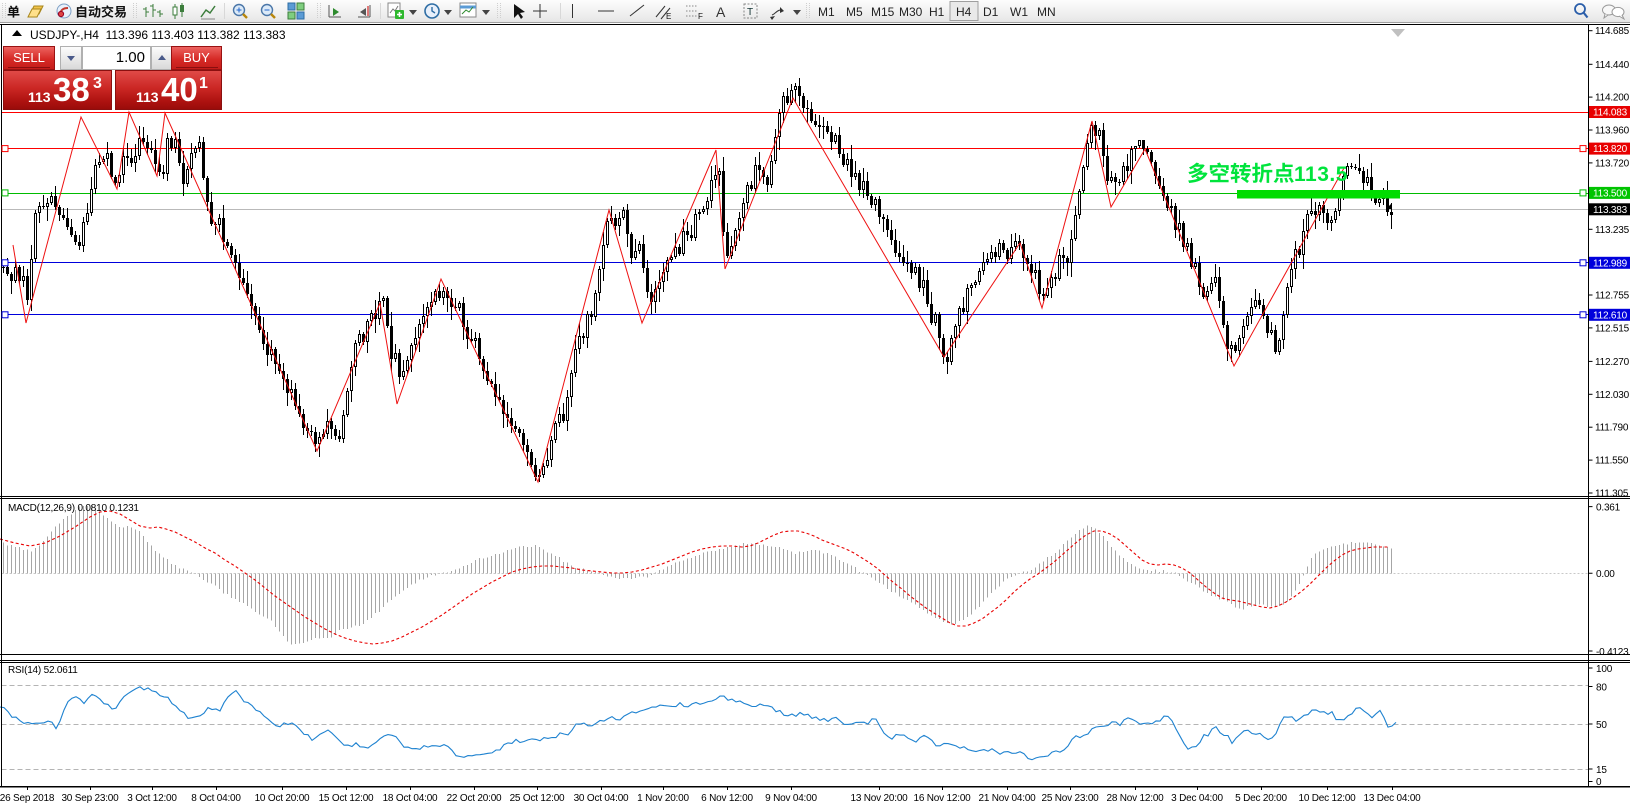 The image size is (1630, 812). Describe the element at coordinates (1612, 395) in the screenshot. I see `svg-text: 112.030` at that location.